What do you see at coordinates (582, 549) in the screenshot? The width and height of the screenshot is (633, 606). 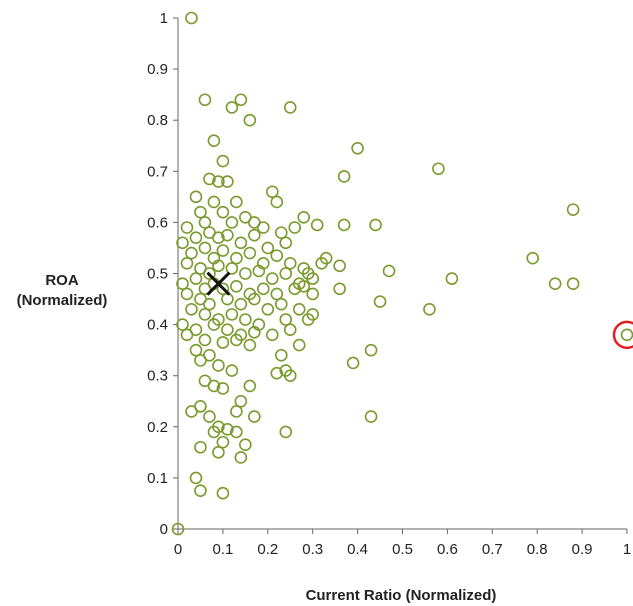 I see `x-tick-label: 0.9` at bounding box center [582, 549].